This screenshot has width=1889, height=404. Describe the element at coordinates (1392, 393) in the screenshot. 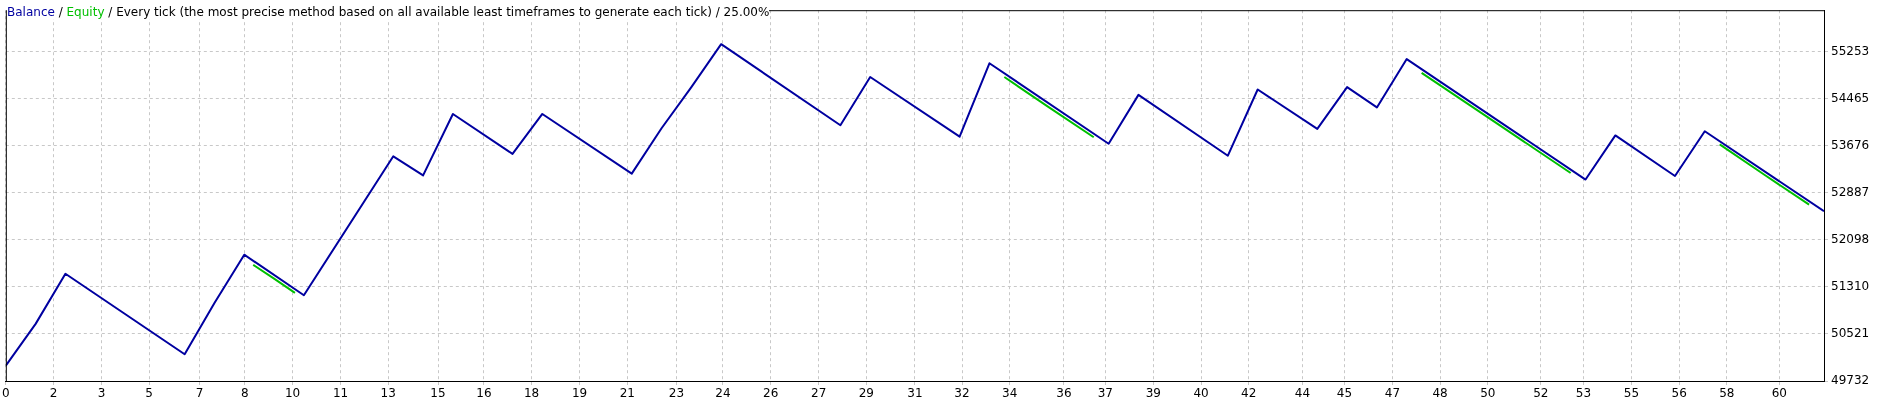

I see `x-tick-label: 47` at that location.